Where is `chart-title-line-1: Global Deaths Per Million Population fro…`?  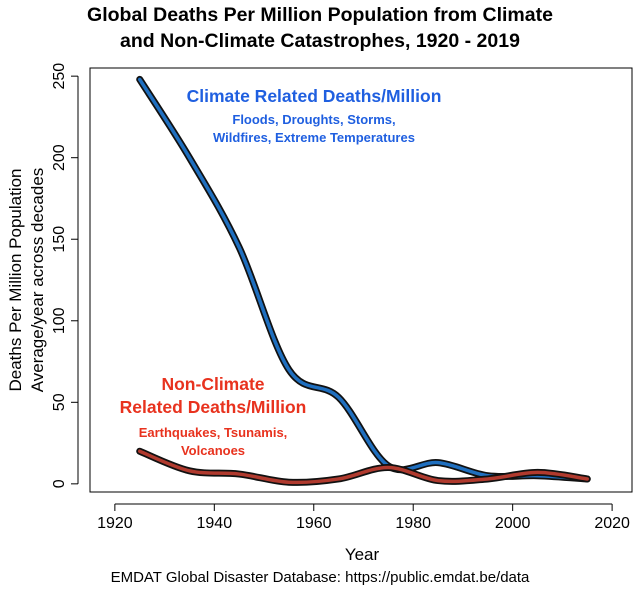
chart-title-line-1: Global Deaths Per Million Population fro… is located at coordinates (320, 15).